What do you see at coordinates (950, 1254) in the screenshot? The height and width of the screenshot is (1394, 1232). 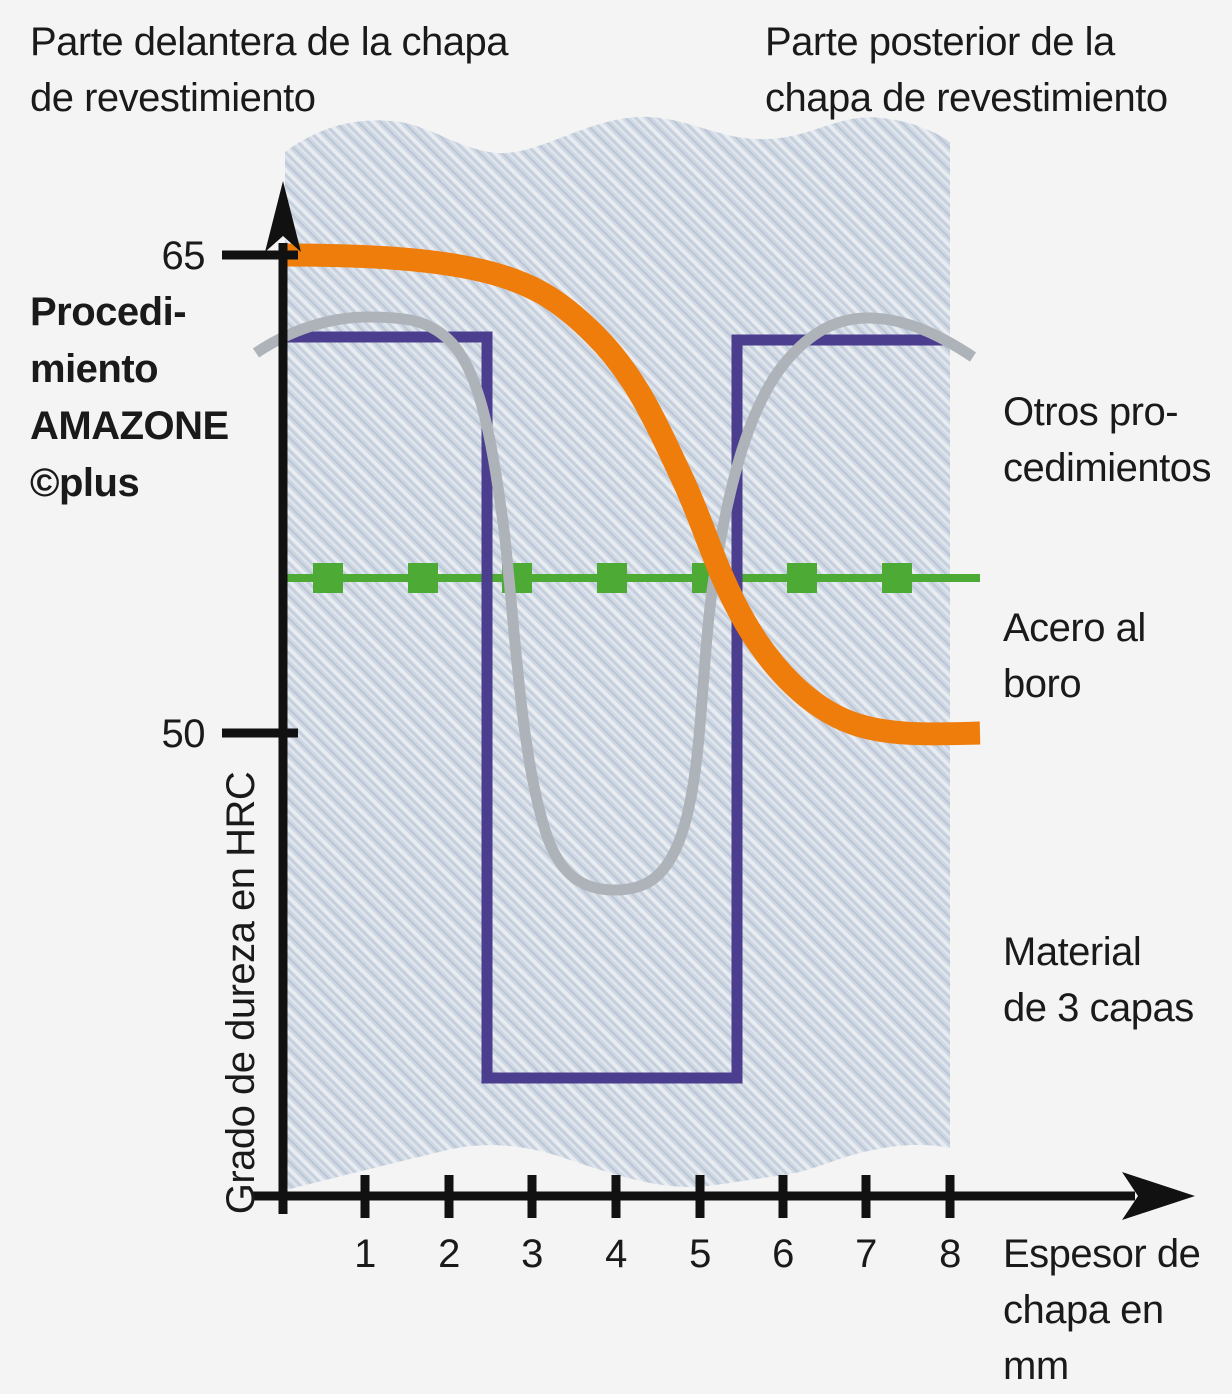 I see `x-tick-label-8: 8` at bounding box center [950, 1254].